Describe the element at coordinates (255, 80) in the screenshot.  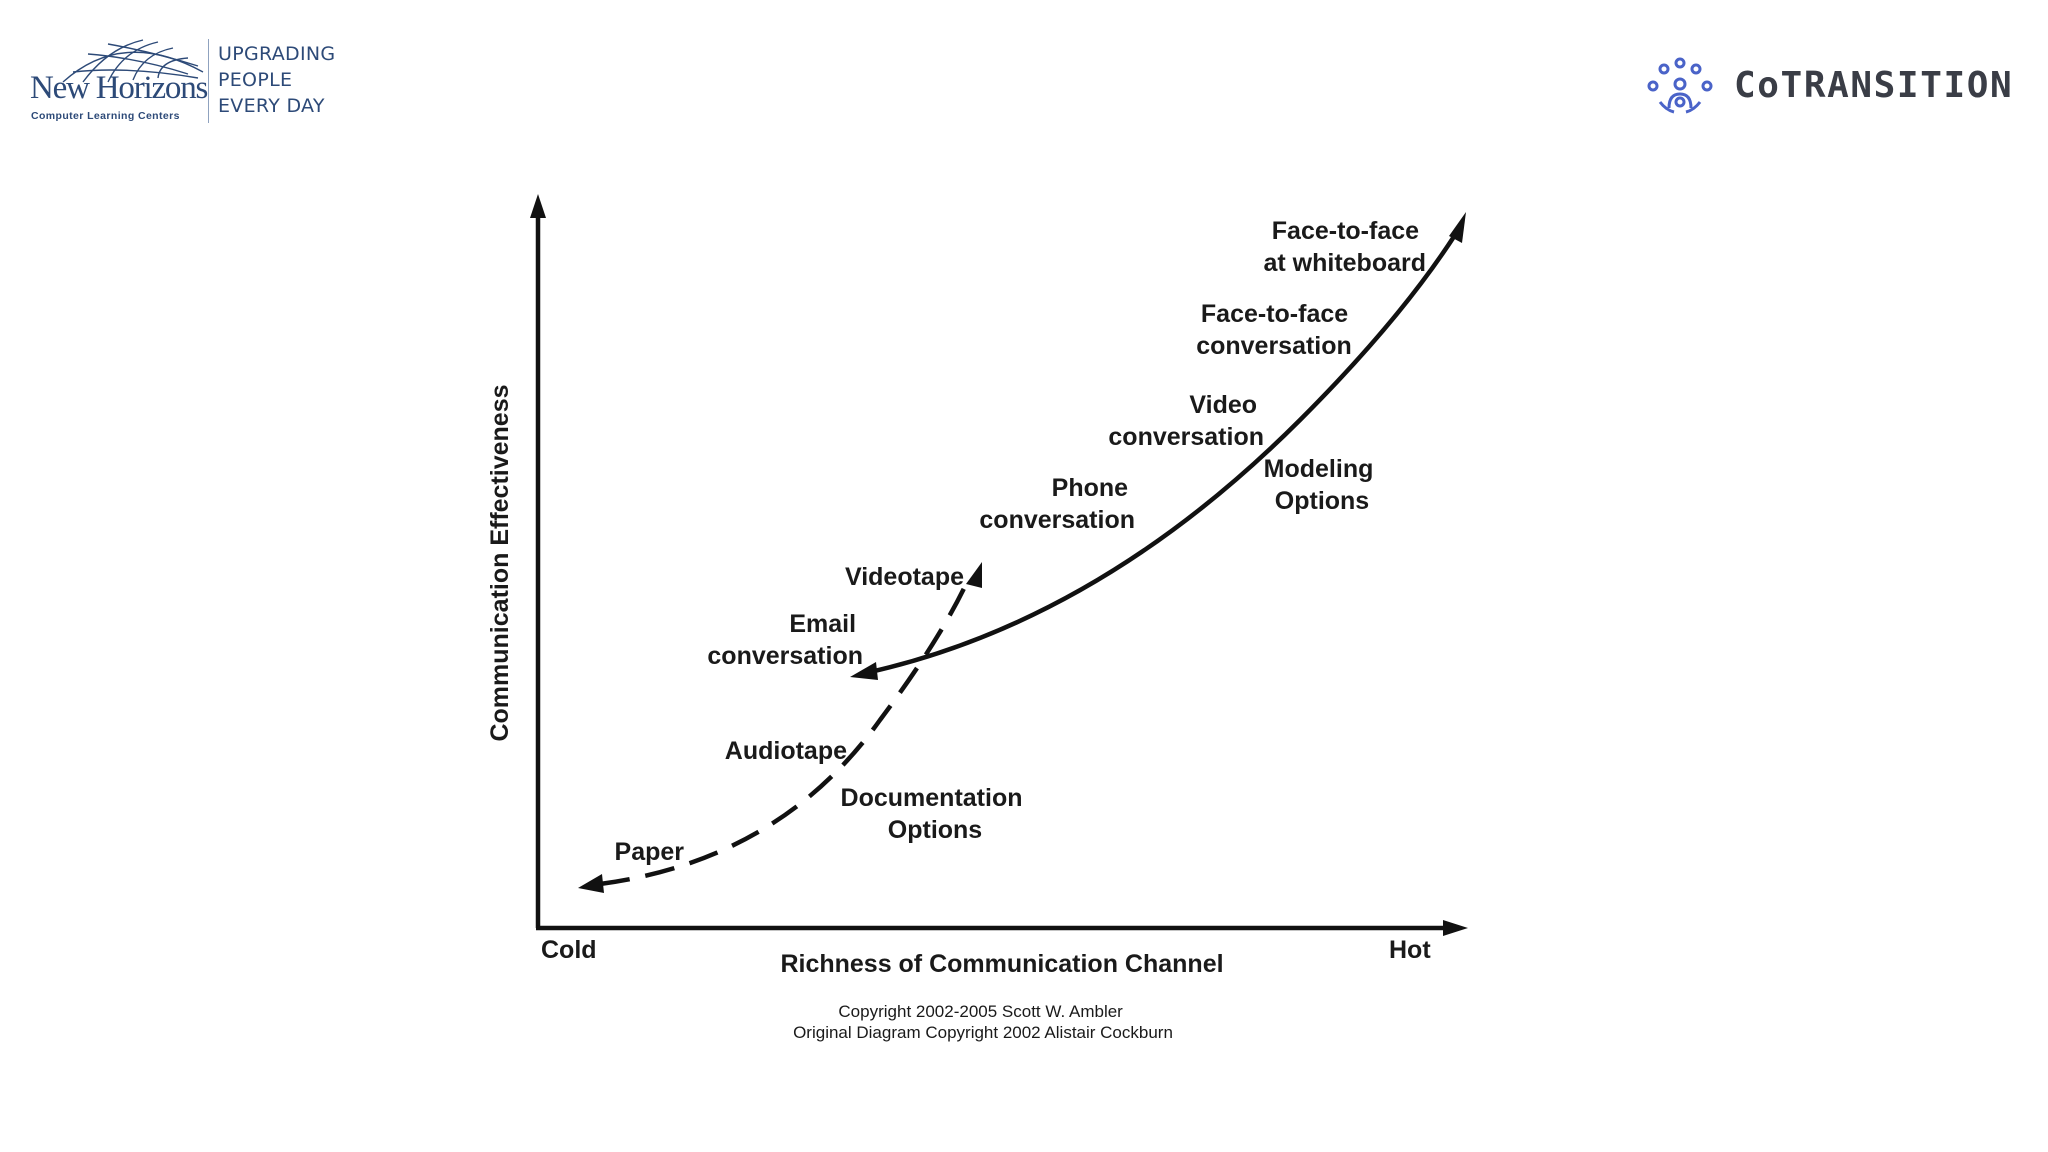
I see `tagline-line-2: PEOPLE` at that location.